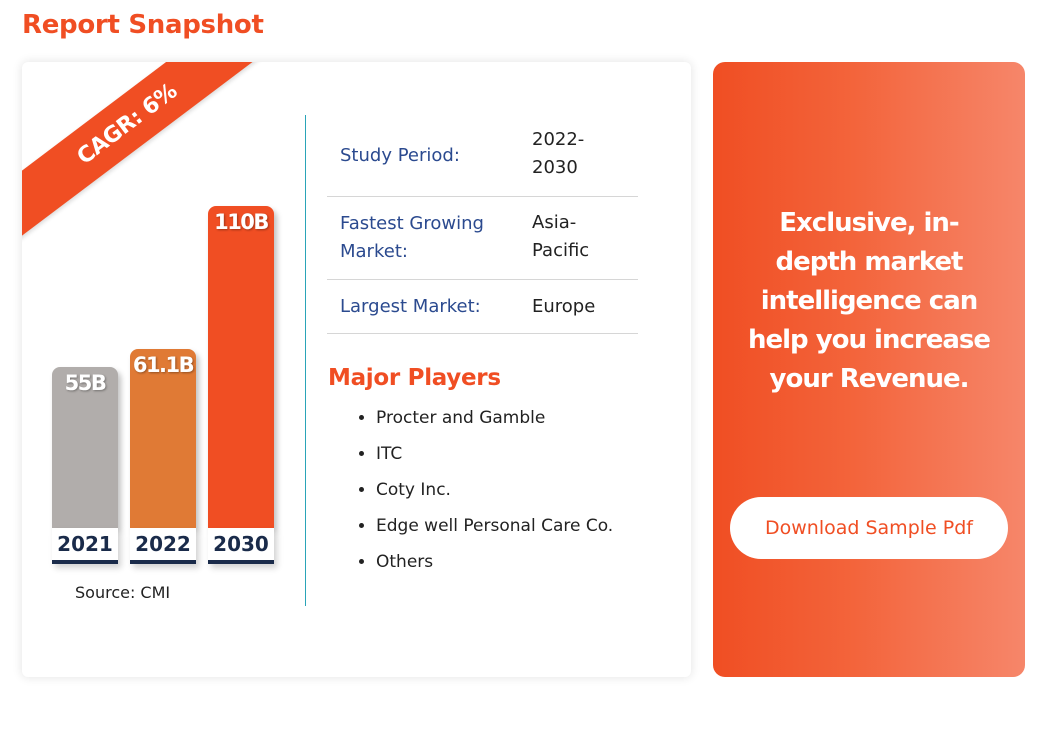  Describe the element at coordinates (869, 528) in the screenshot. I see `download-sample-pdf-button: Download Sample Pdf` at that location.